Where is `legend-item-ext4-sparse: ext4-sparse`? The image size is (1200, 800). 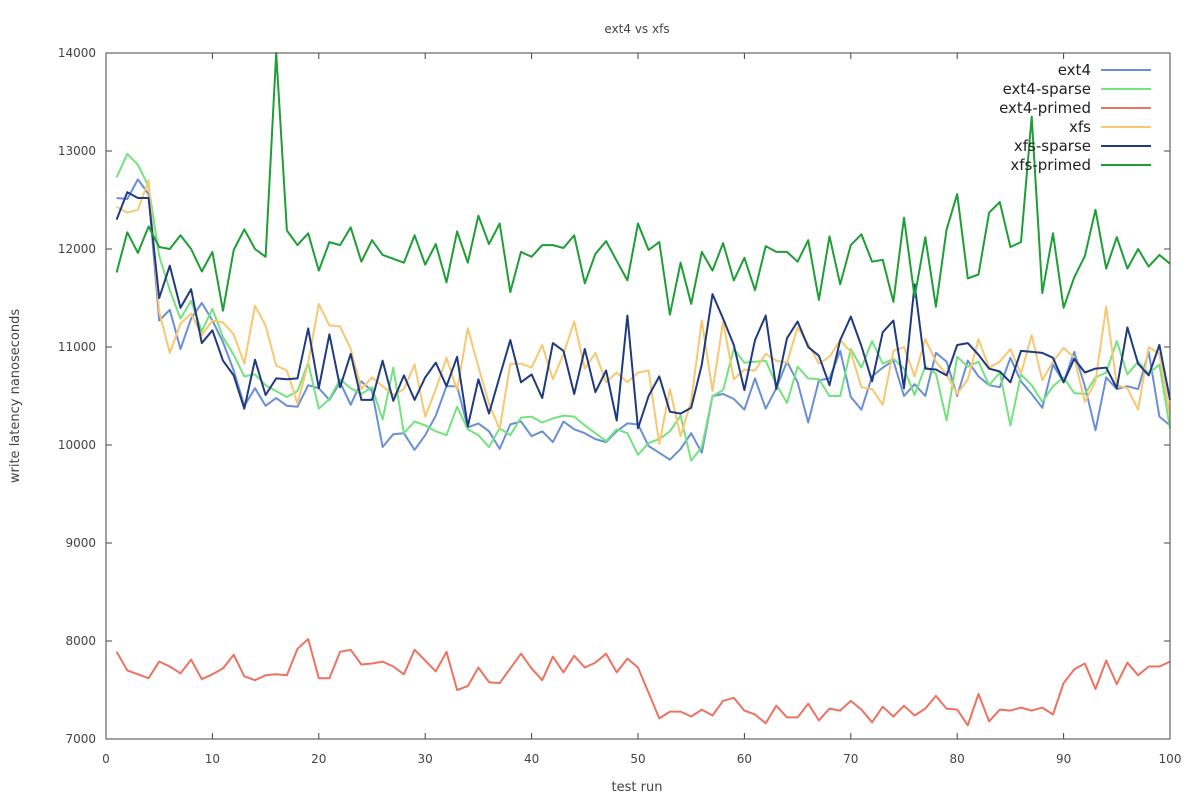
legend-item-ext4-sparse: ext4-sparse is located at coordinates (1077, 89).